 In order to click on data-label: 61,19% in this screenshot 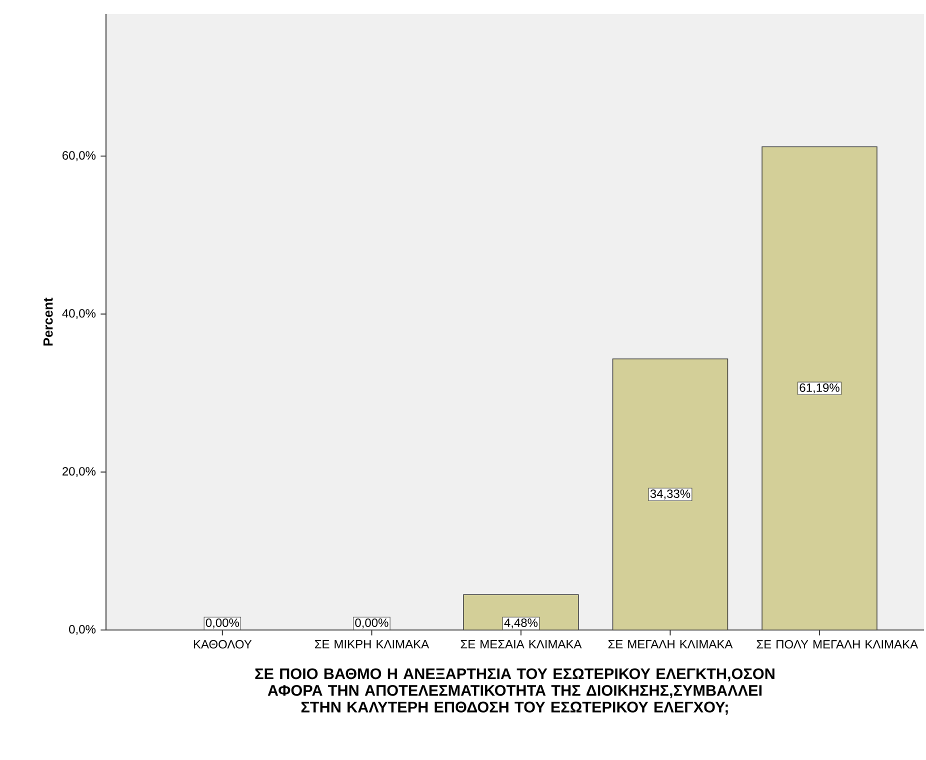, I will do `click(820, 388)`.